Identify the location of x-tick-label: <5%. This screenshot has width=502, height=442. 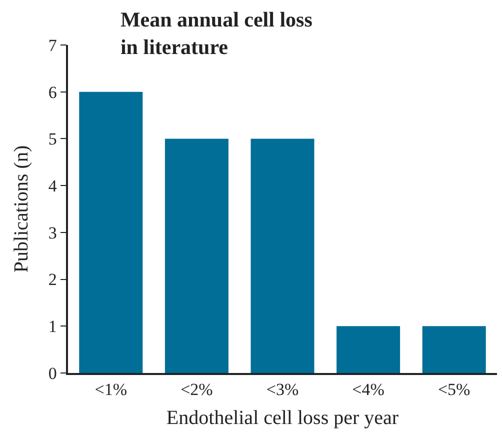
(454, 390).